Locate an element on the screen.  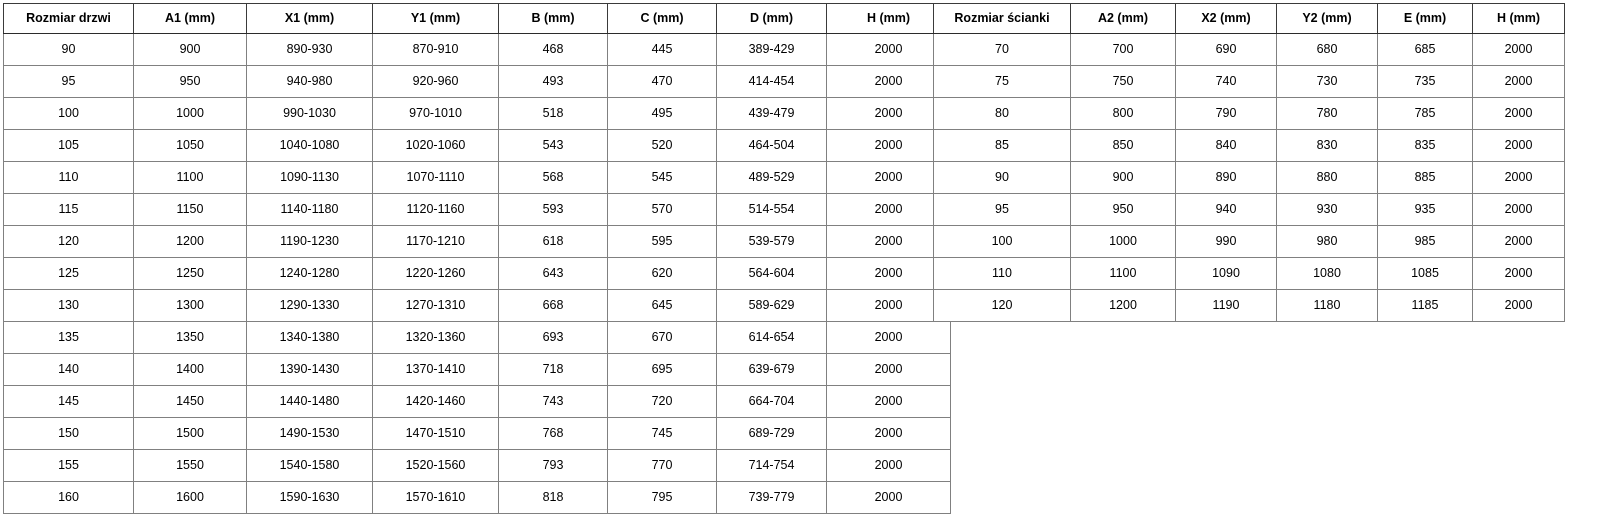
table-cell: 620 is located at coordinates (662, 273).